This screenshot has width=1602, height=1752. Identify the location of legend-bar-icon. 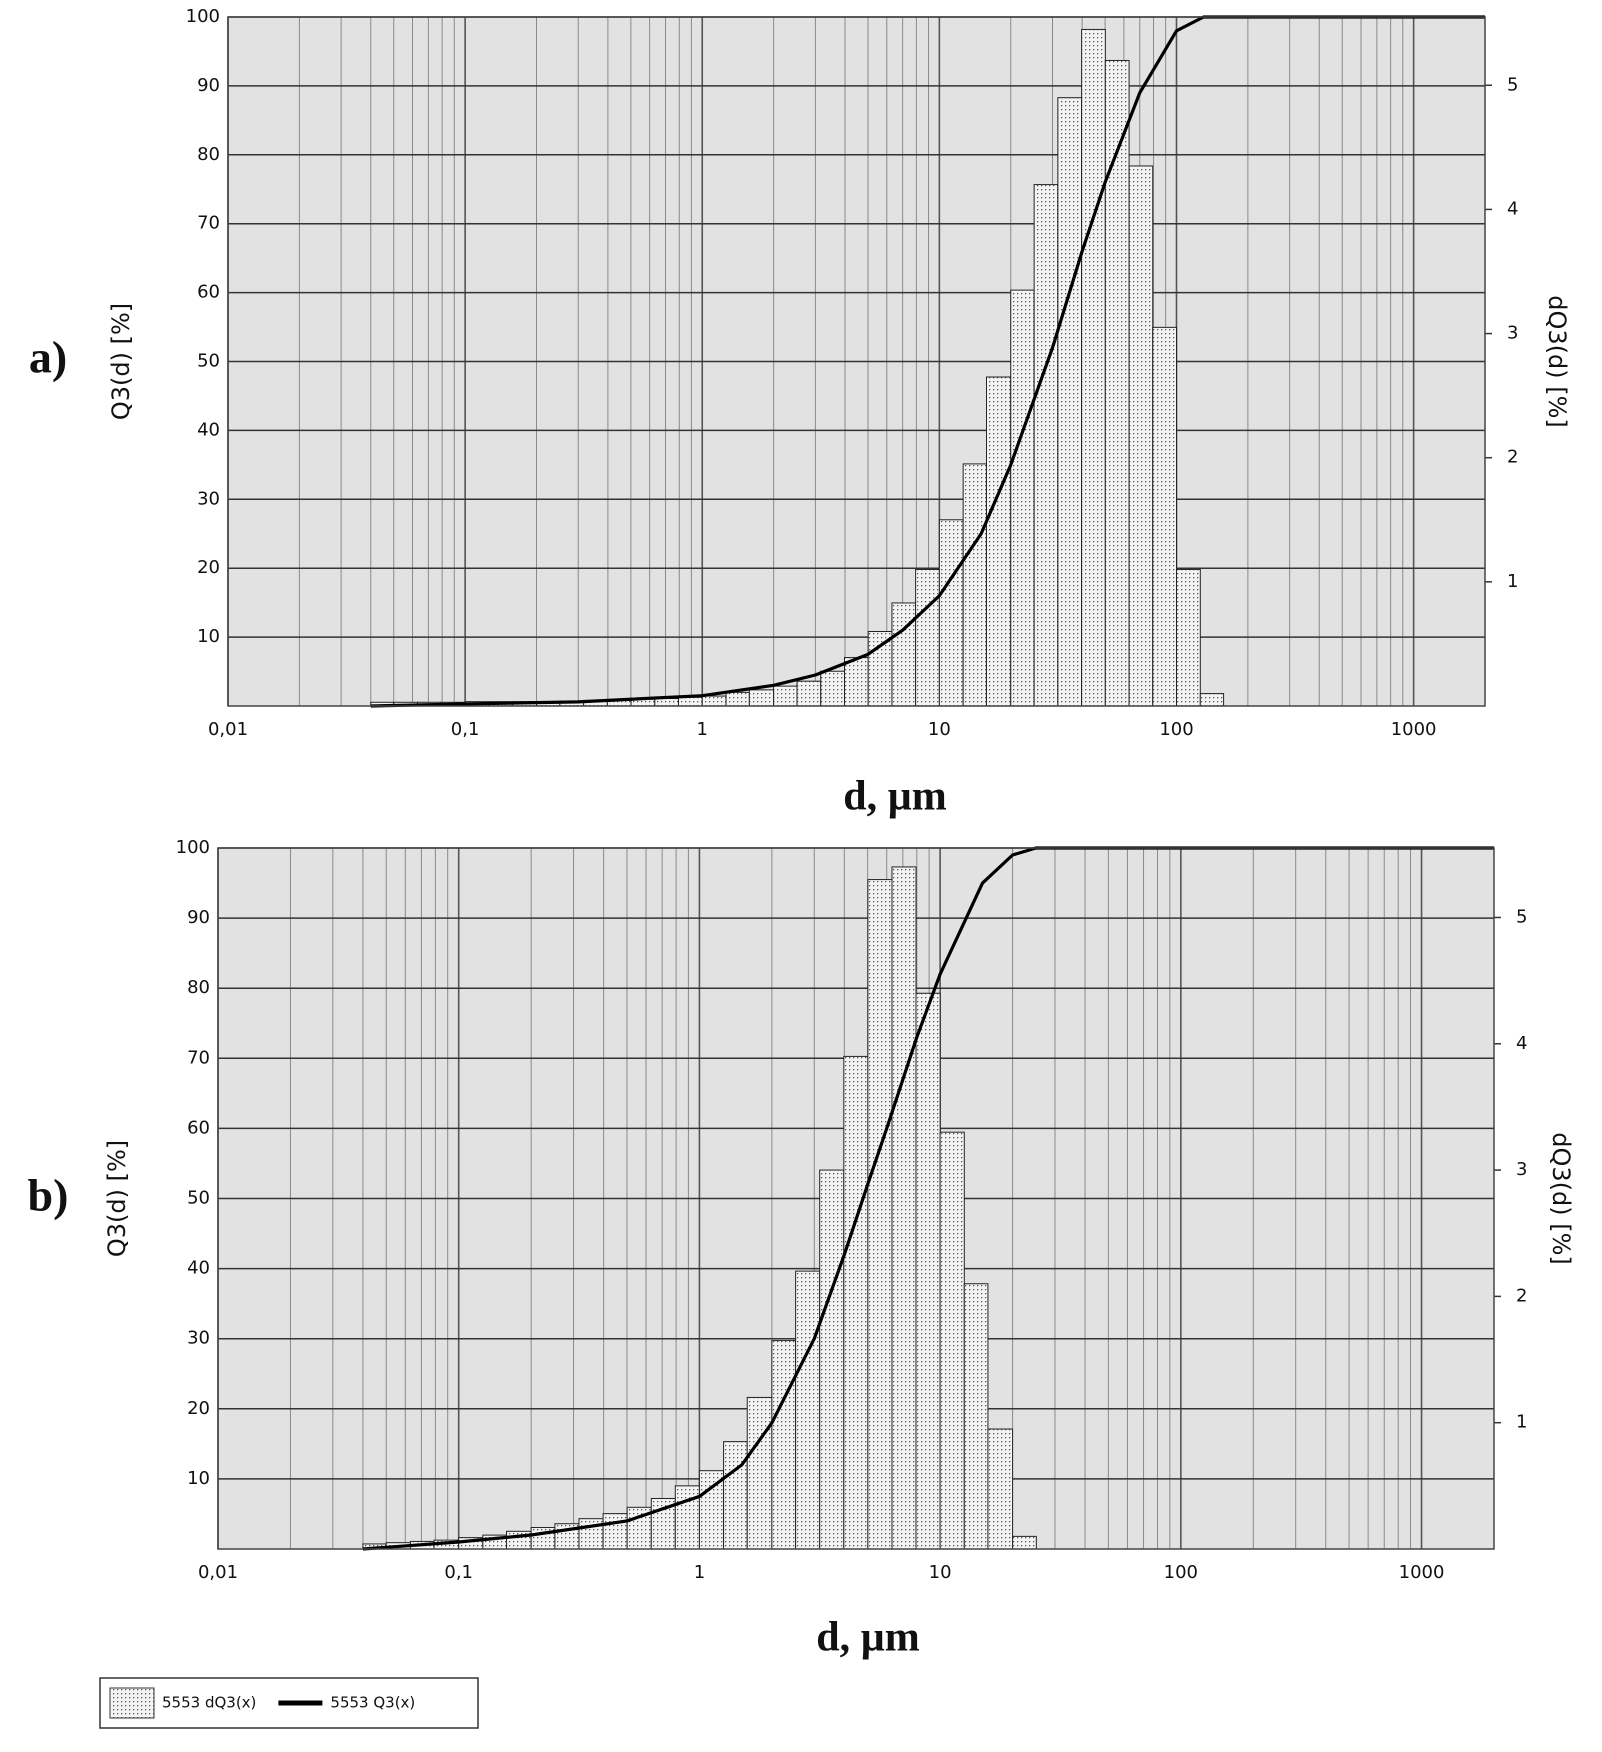
(132, 1703).